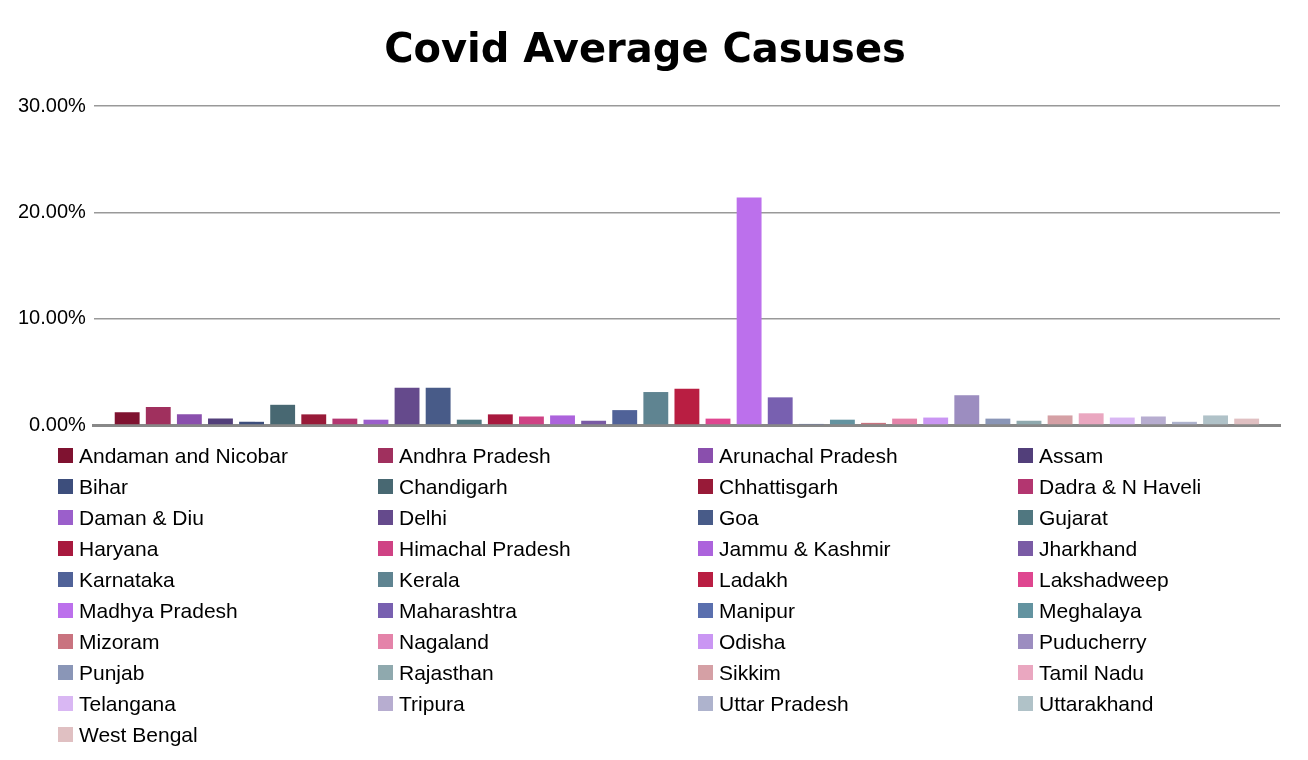 This screenshot has height=760, width=1308. Describe the element at coordinates (750, 672) in the screenshot. I see `legend-label: Sikkim` at that location.